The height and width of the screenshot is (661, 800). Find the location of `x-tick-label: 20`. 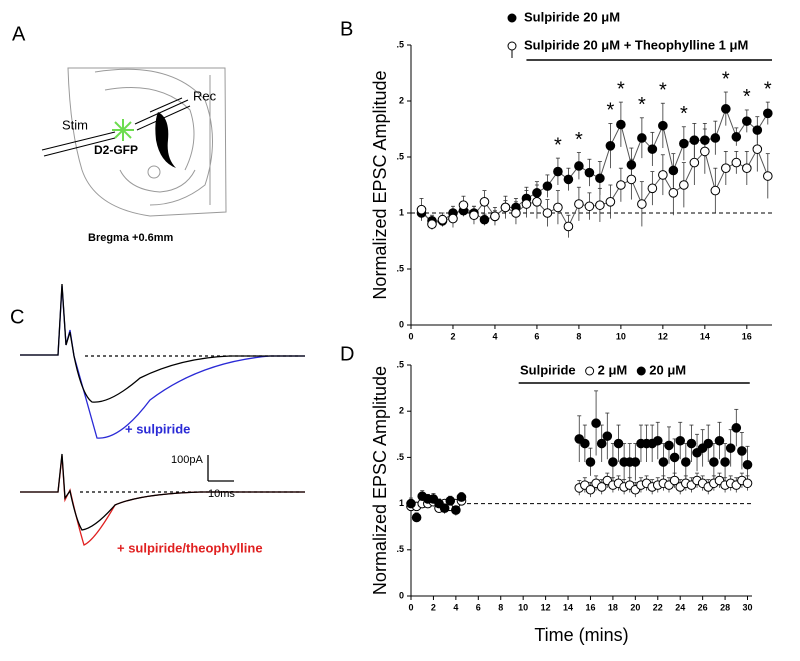

x-tick-label: 20 is located at coordinates (635, 607).